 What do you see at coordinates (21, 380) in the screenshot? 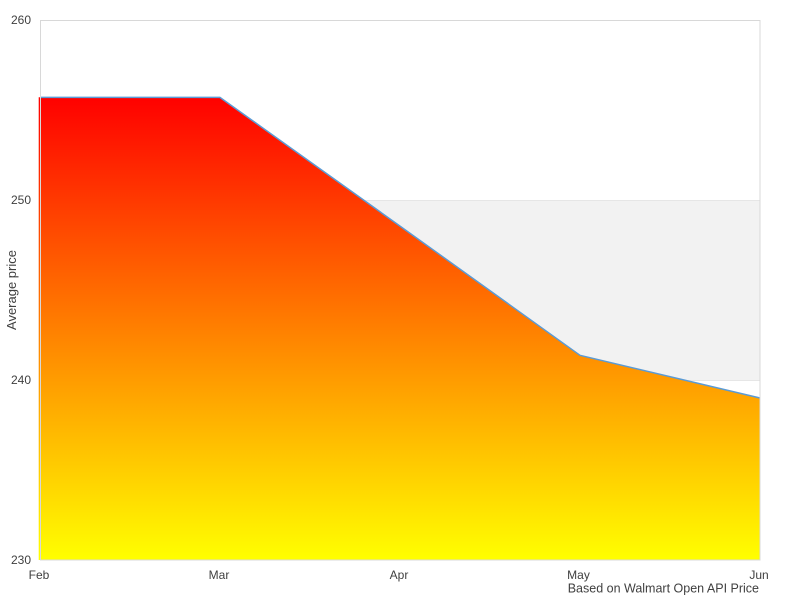
I see `svg-text: 240` at bounding box center [21, 380].